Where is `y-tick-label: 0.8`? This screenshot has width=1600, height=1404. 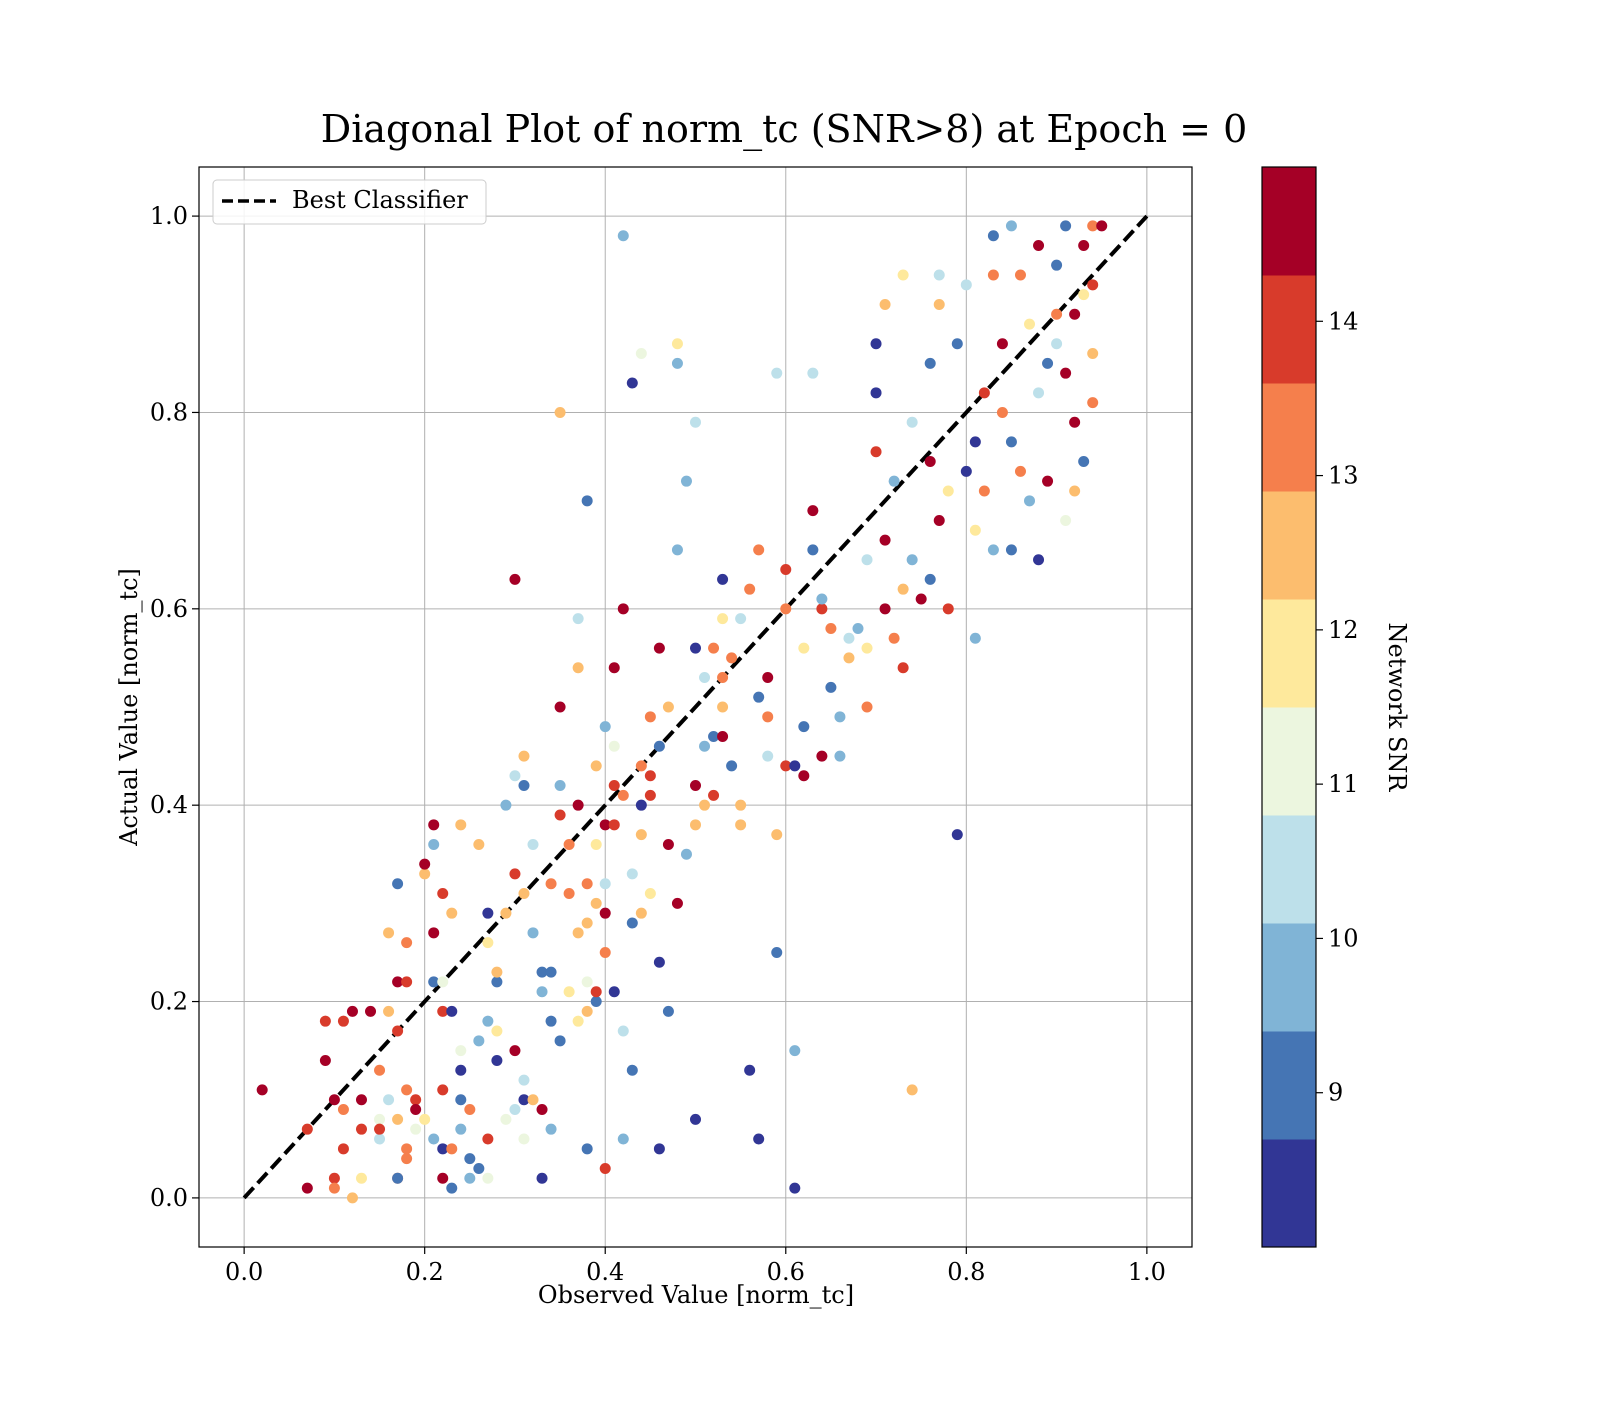
y-tick-label: 0.8 is located at coordinates (169, 412).